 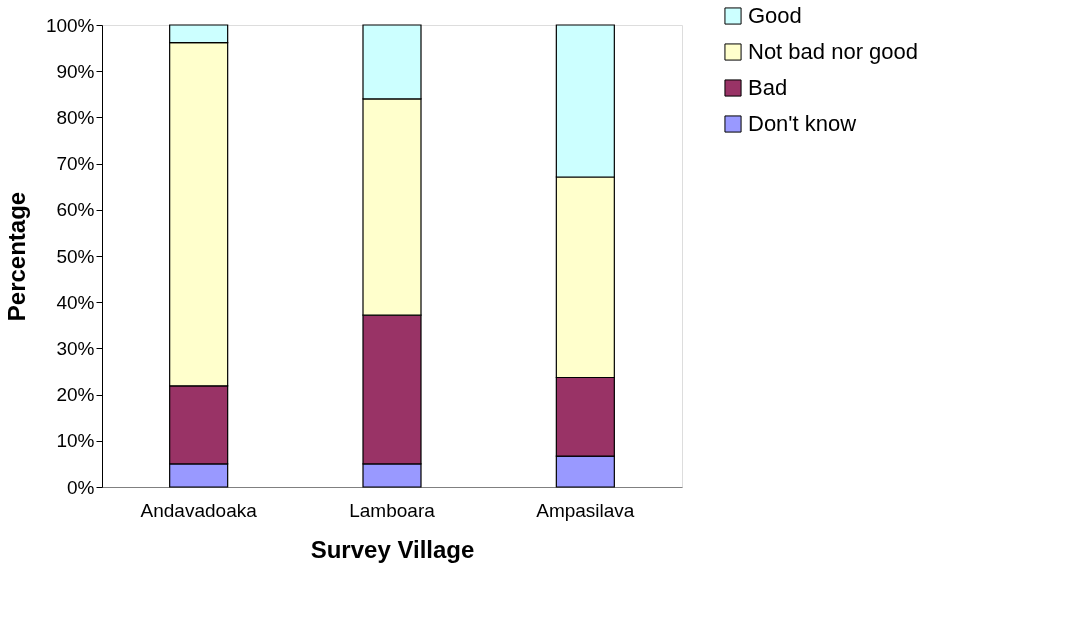 What do you see at coordinates (75, 256) in the screenshot?
I see `y-tick-label: 50%` at bounding box center [75, 256].